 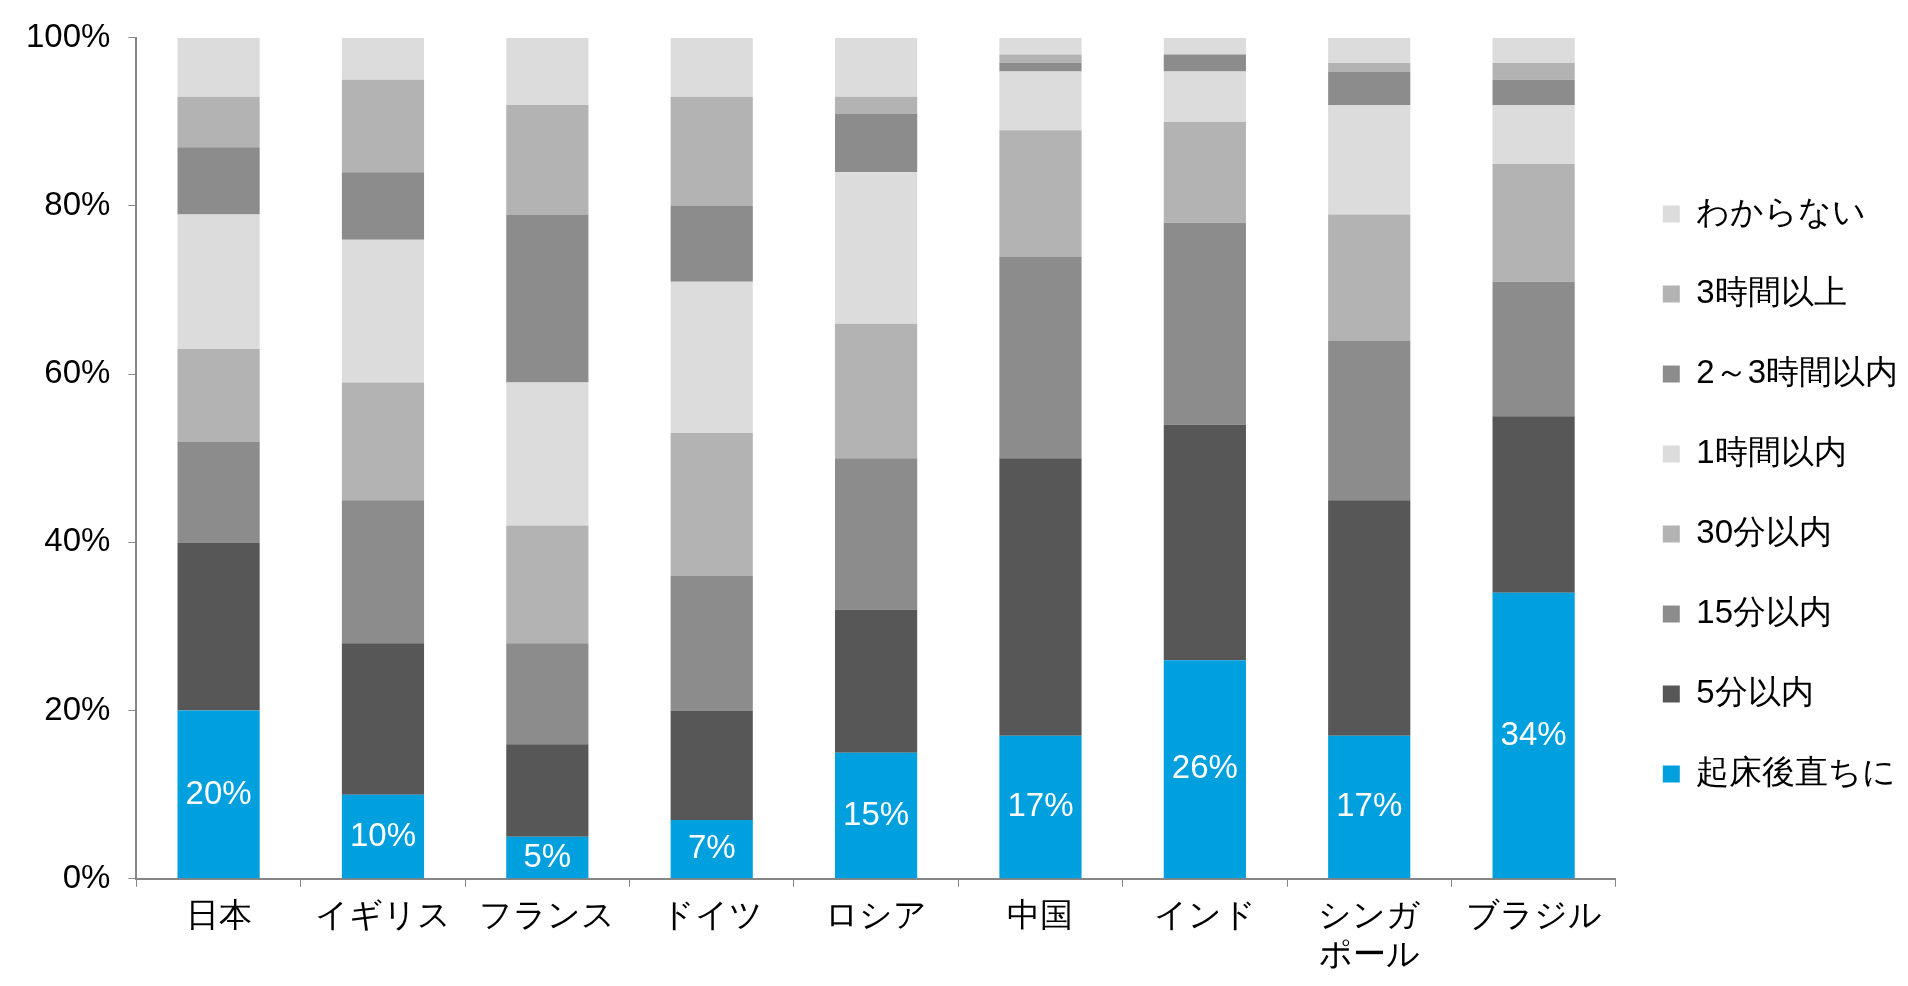 What do you see at coordinates (68, 35) in the screenshot?
I see `y-tick-label: 100%` at bounding box center [68, 35].